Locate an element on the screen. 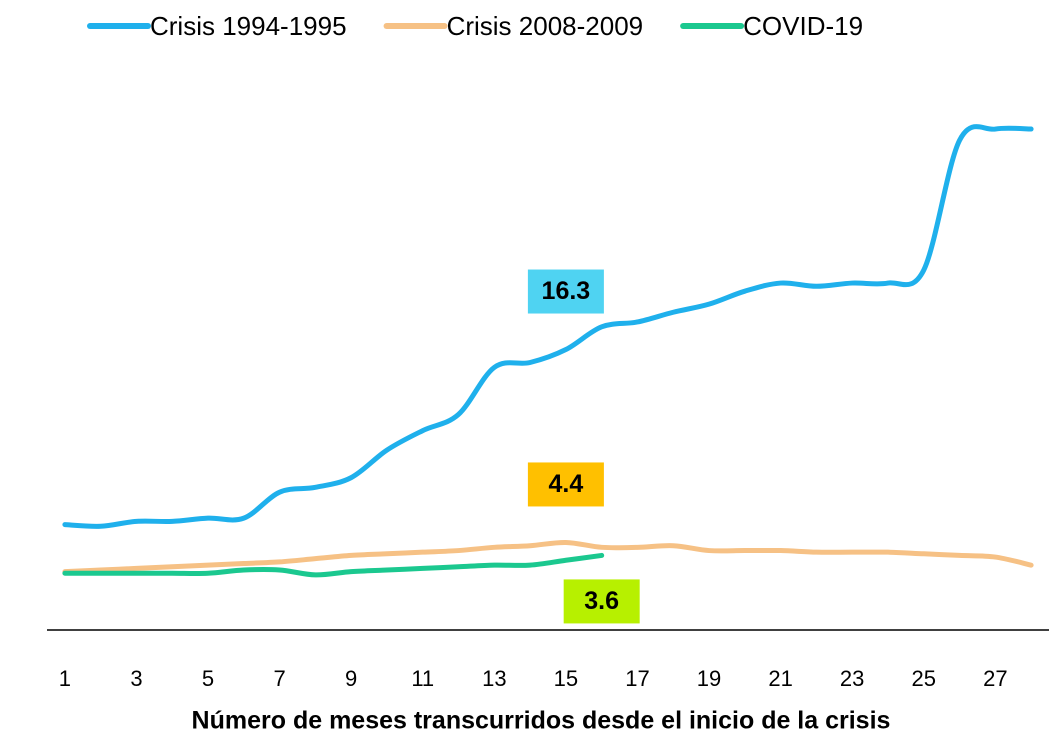 This screenshot has height=748, width=1063. legend-label: Crisis 2008-2009 is located at coordinates (545, 26).